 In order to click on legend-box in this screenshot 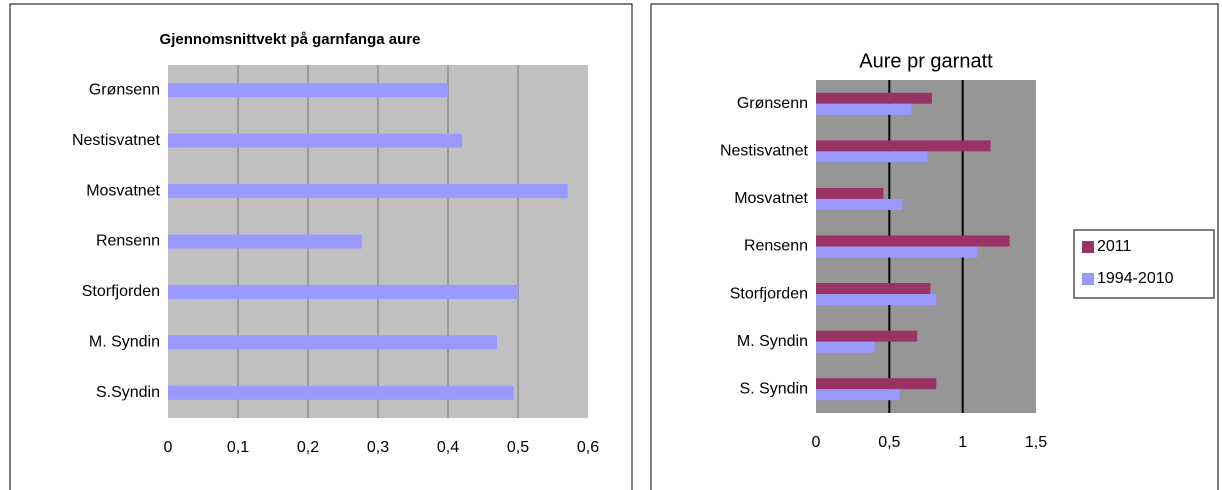, I will do `click(1144, 264)`.